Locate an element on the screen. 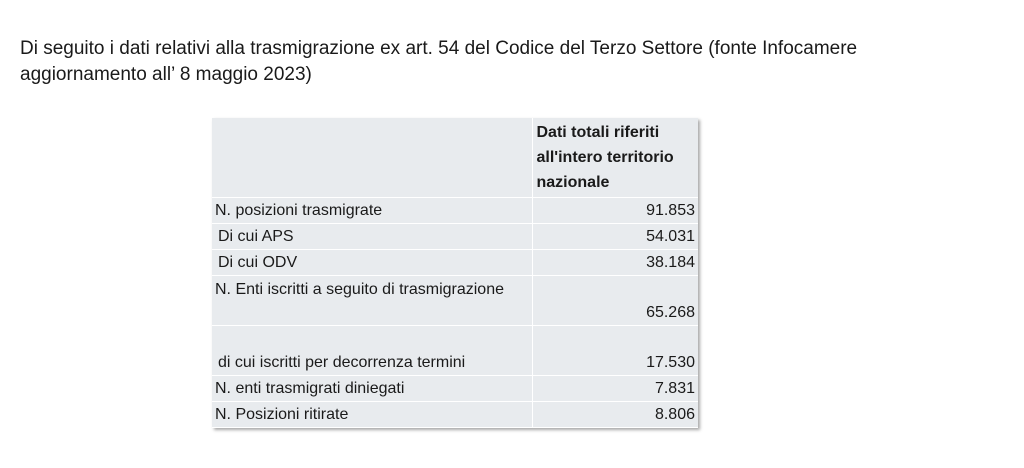 This screenshot has height=468, width=1024. row-value: 54.031 is located at coordinates (615, 236).